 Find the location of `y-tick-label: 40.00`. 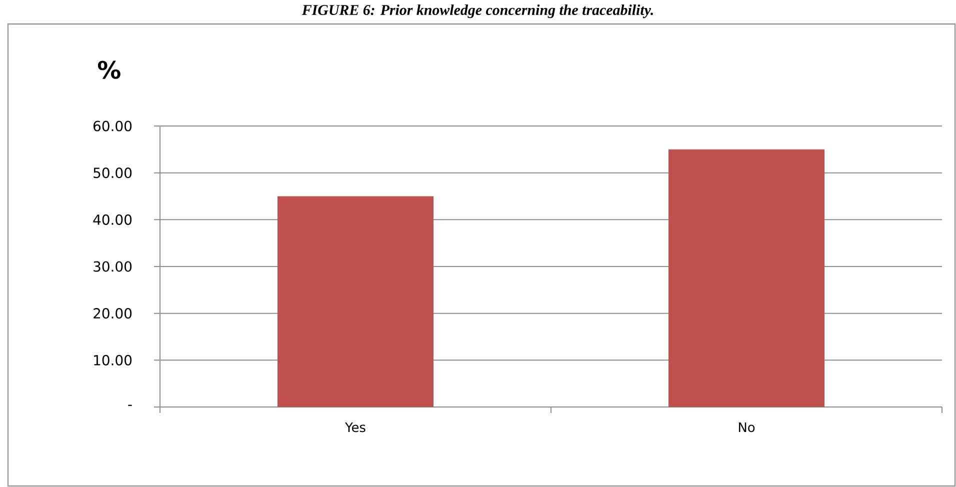

y-tick-label: 40.00 is located at coordinates (112, 219).